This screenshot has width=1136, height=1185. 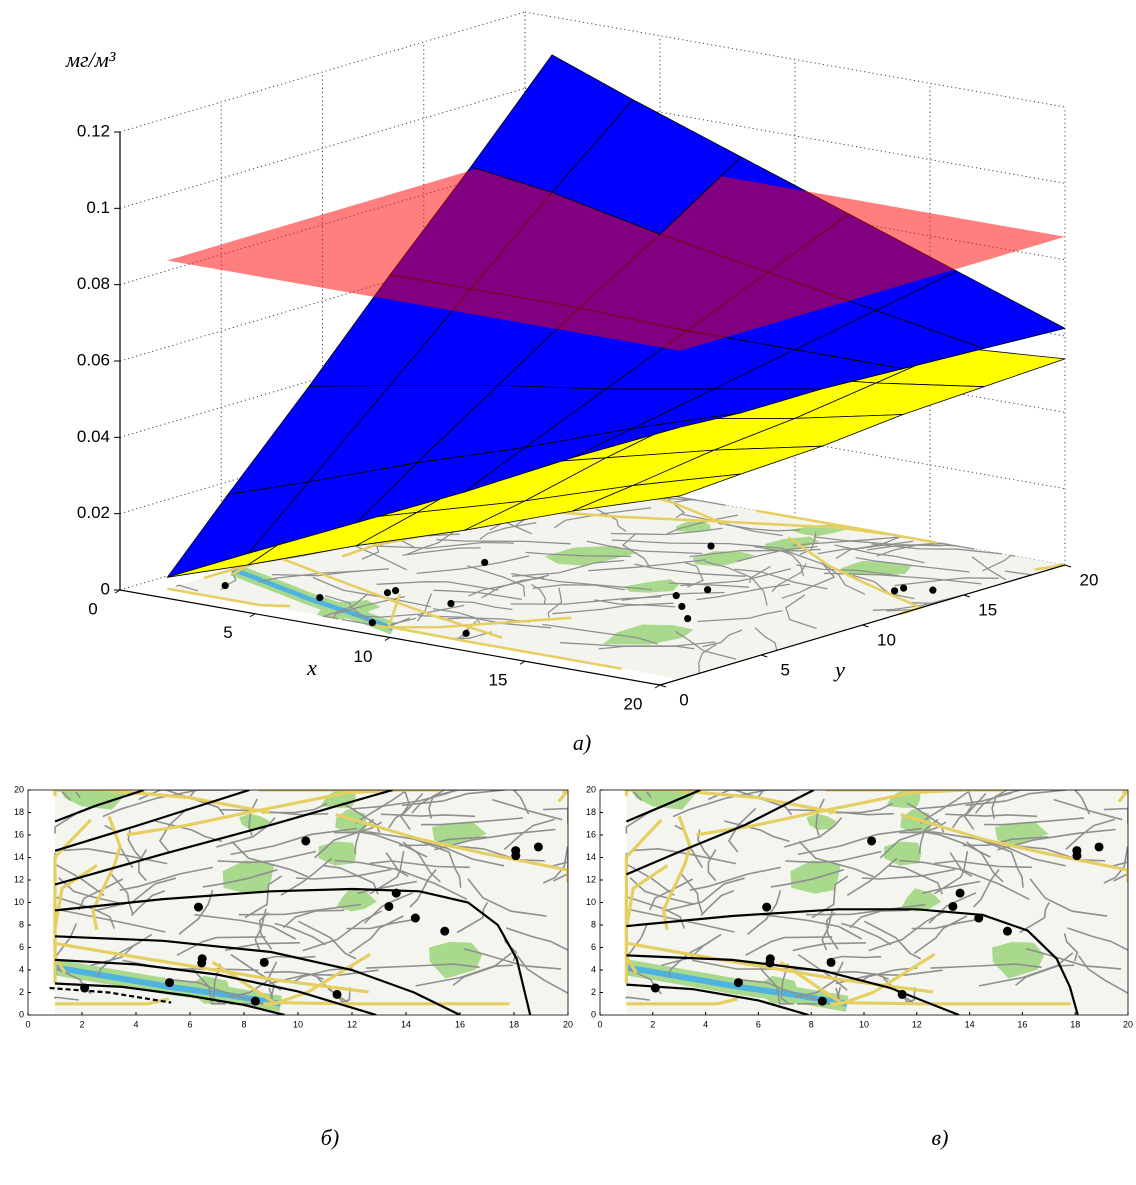 What do you see at coordinates (811, 1024) in the screenshot?
I see `x-tick-label: 8` at bounding box center [811, 1024].